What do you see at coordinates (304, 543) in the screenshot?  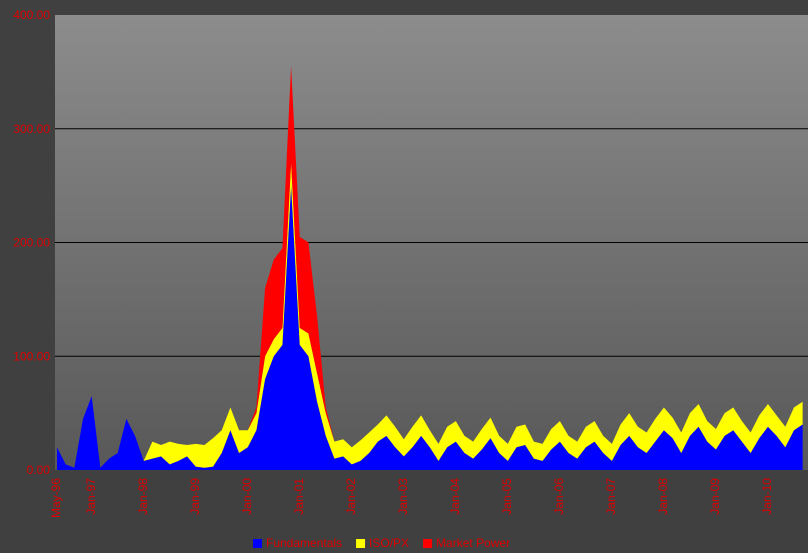 I see `legend-label: Fundamentals` at bounding box center [304, 543].